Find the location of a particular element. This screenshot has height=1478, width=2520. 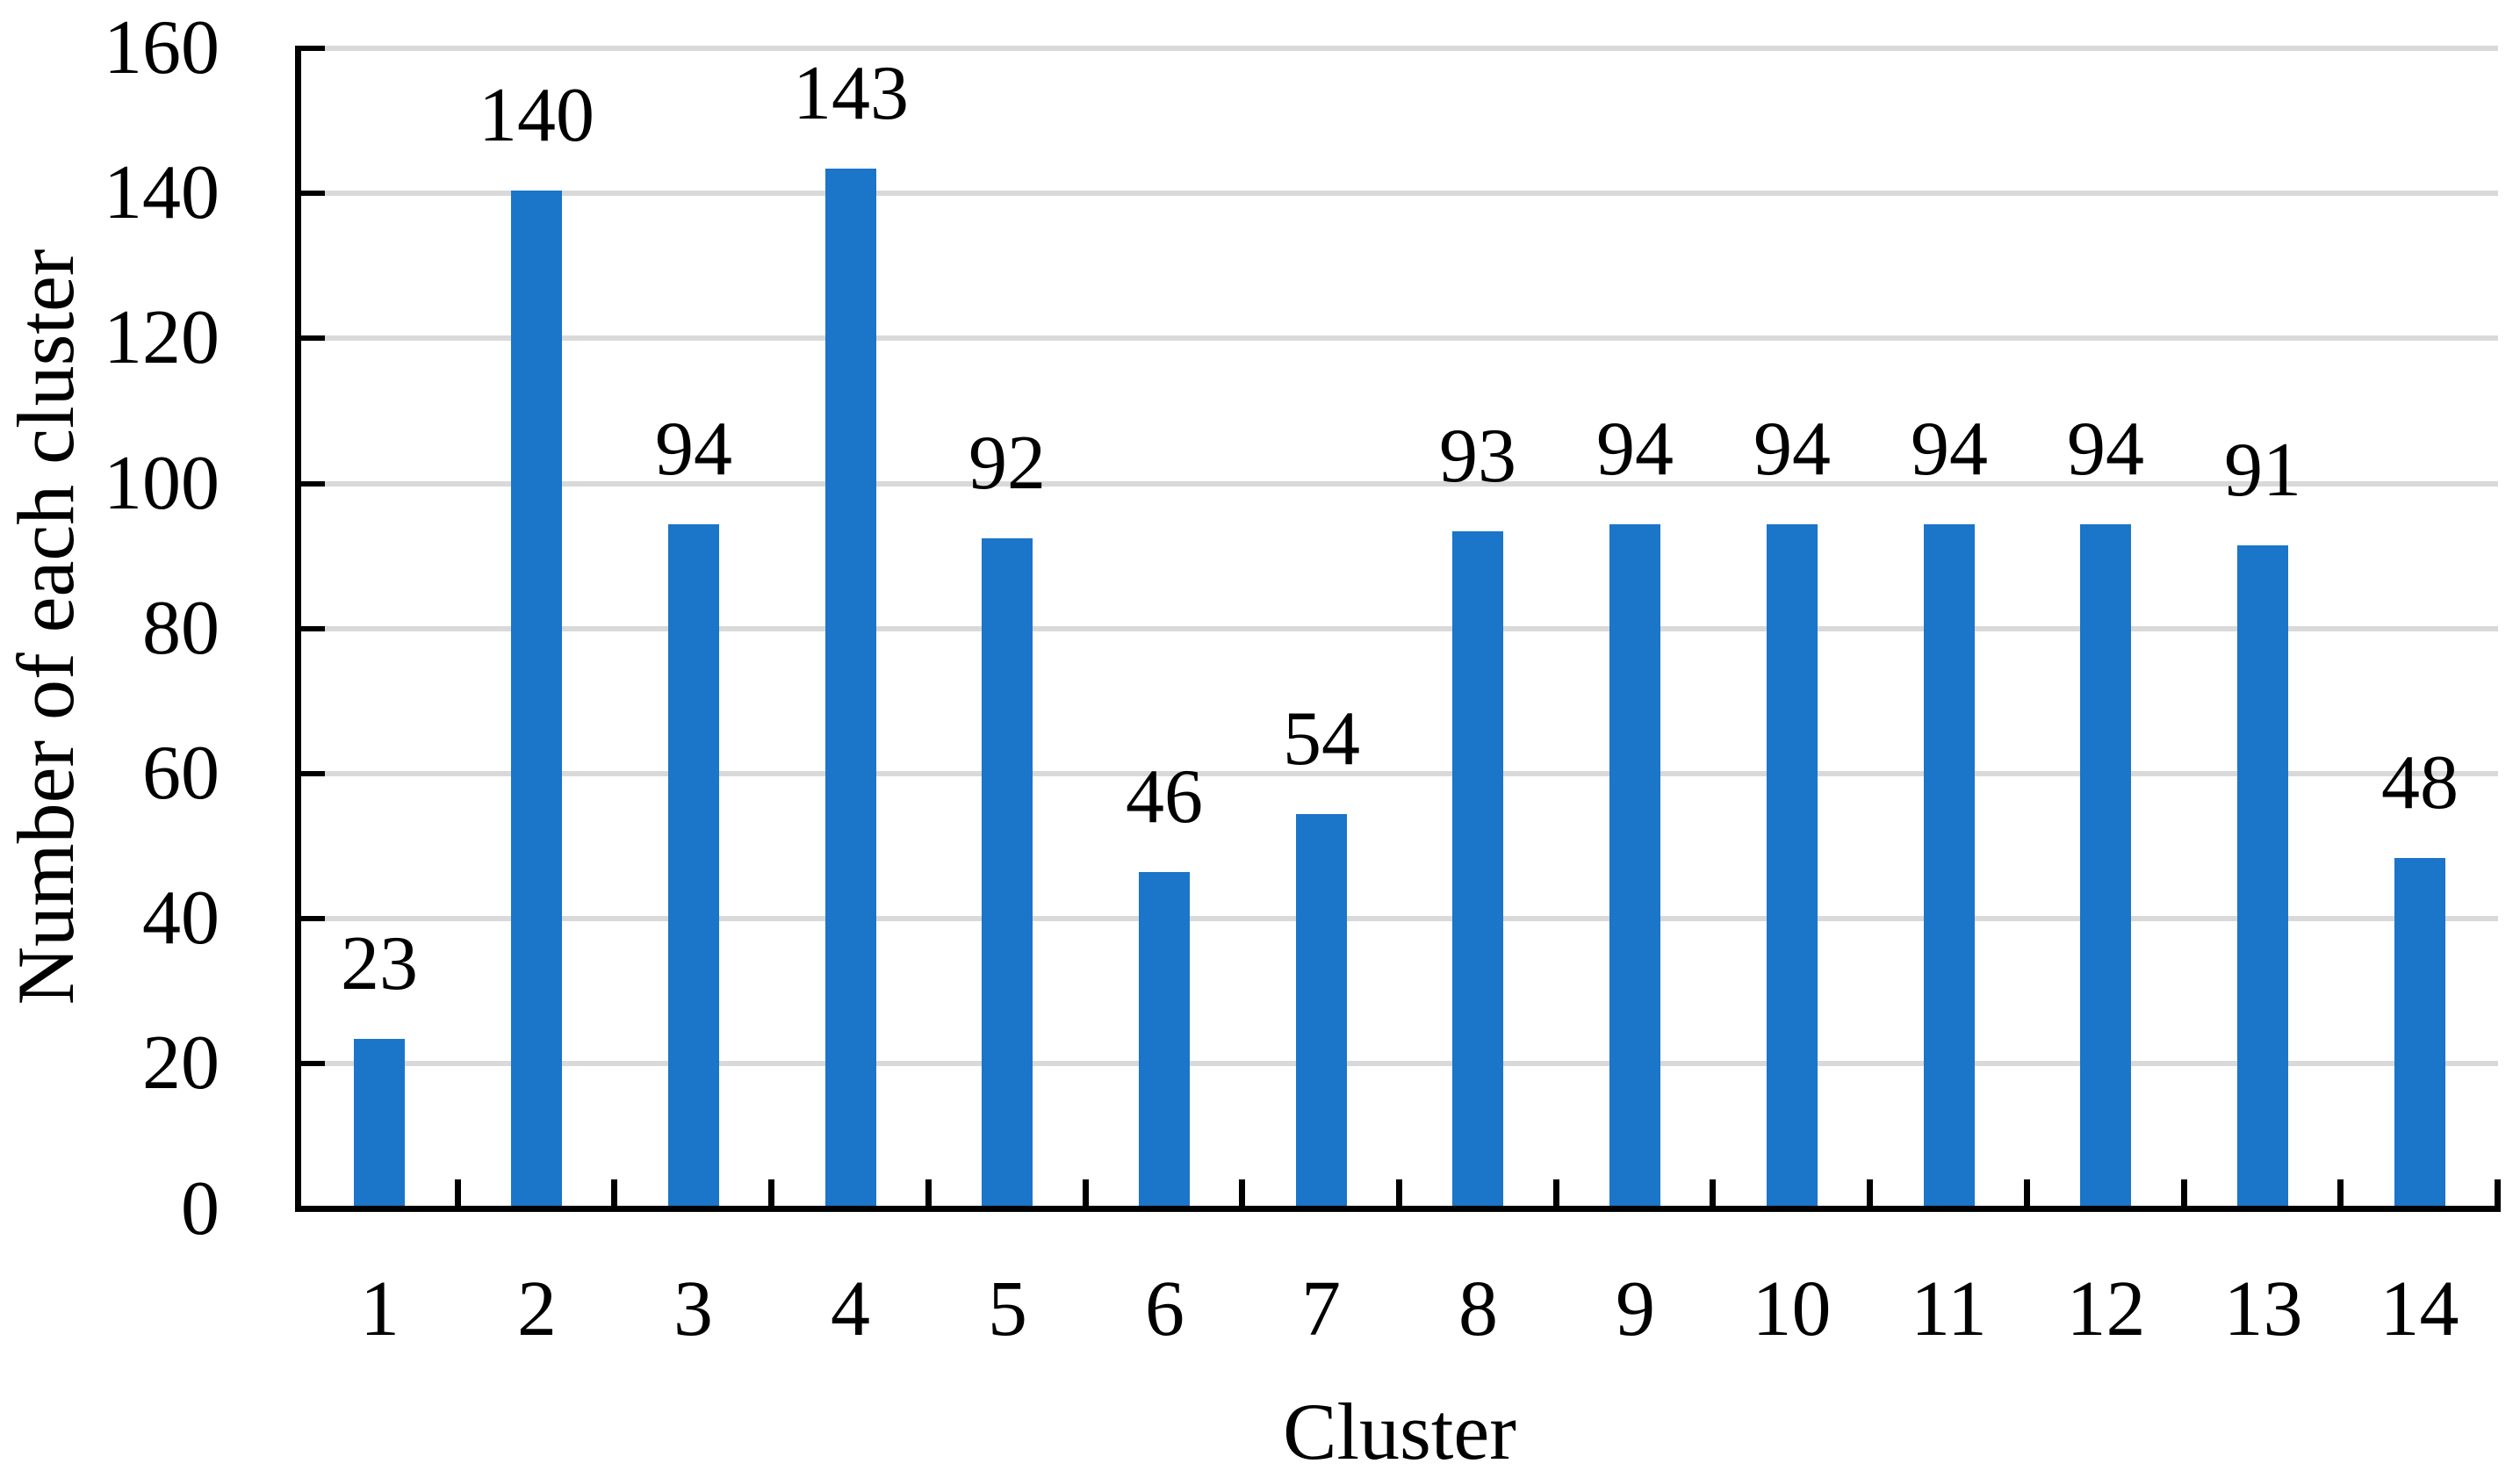

y-tick-label: 120 is located at coordinates (162, 338).